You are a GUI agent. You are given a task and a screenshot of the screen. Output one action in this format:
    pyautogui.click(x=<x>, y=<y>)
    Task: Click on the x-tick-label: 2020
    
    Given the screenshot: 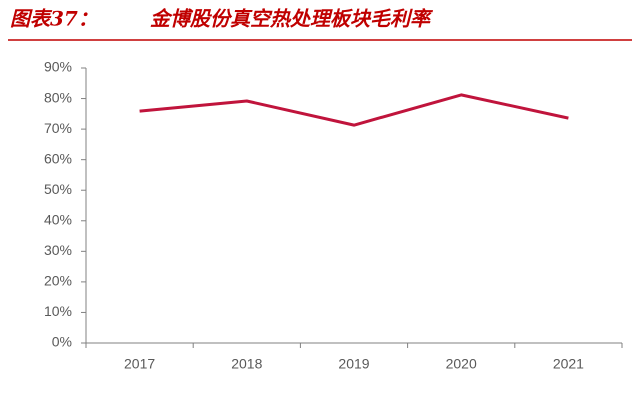 What is the action you would take?
    pyautogui.click(x=461, y=364)
    